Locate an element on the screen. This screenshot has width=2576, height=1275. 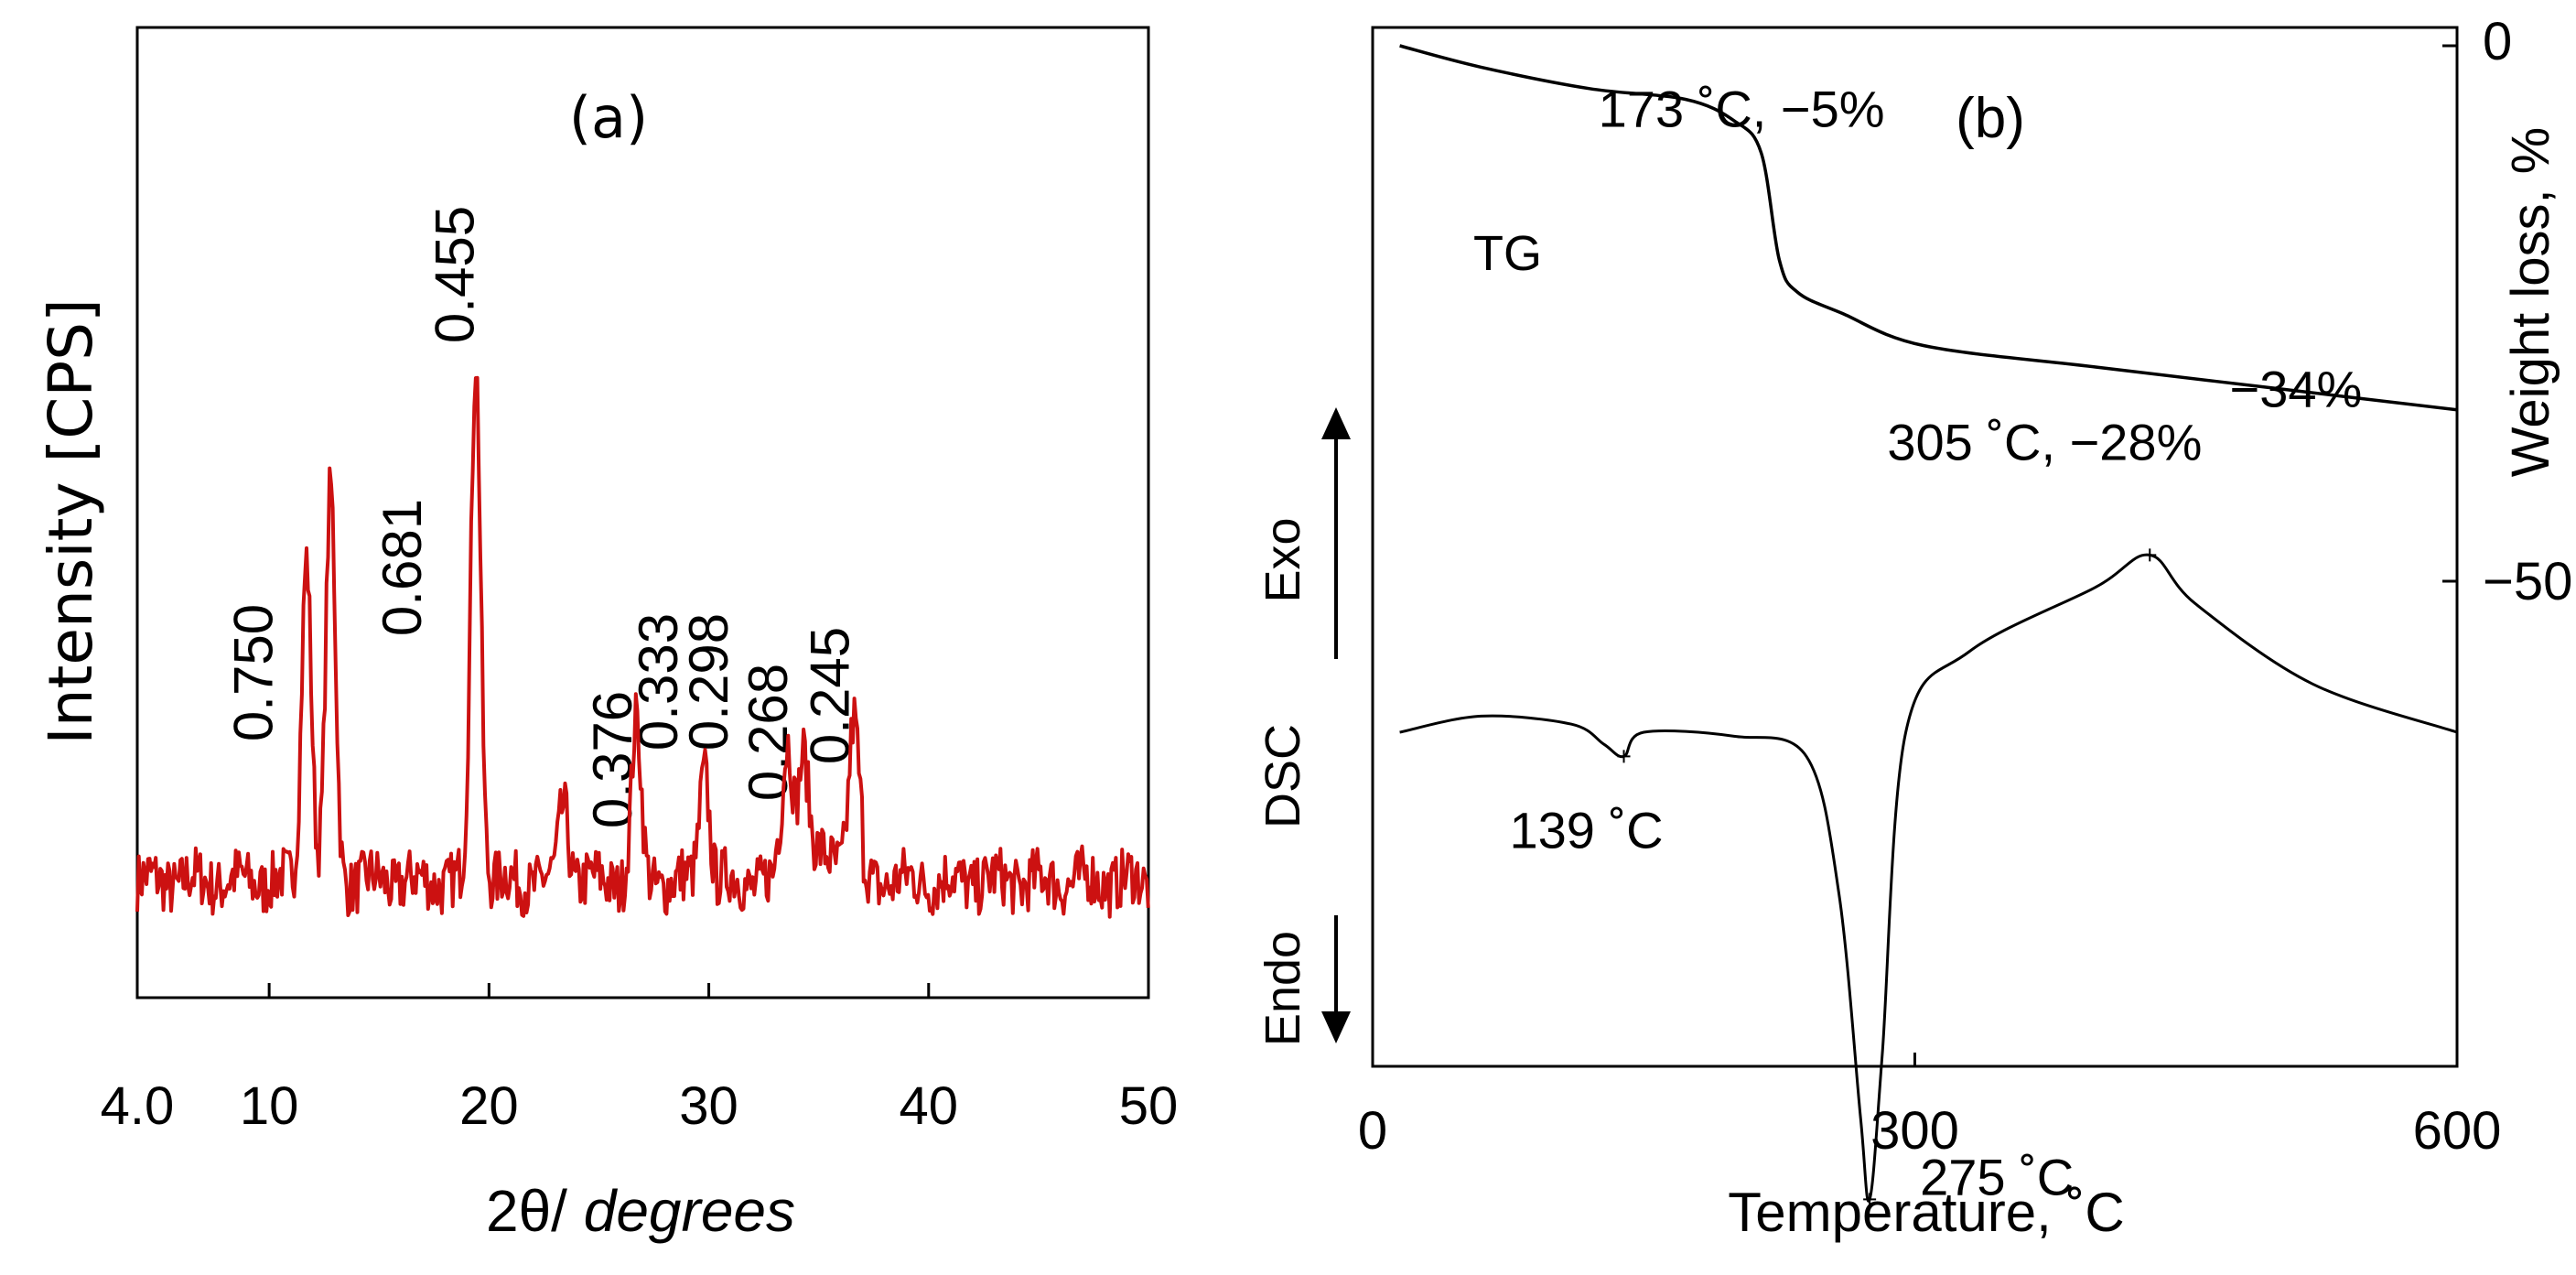
thermal-x-tick-label: 600 is located at coordinates (2457, 1131).